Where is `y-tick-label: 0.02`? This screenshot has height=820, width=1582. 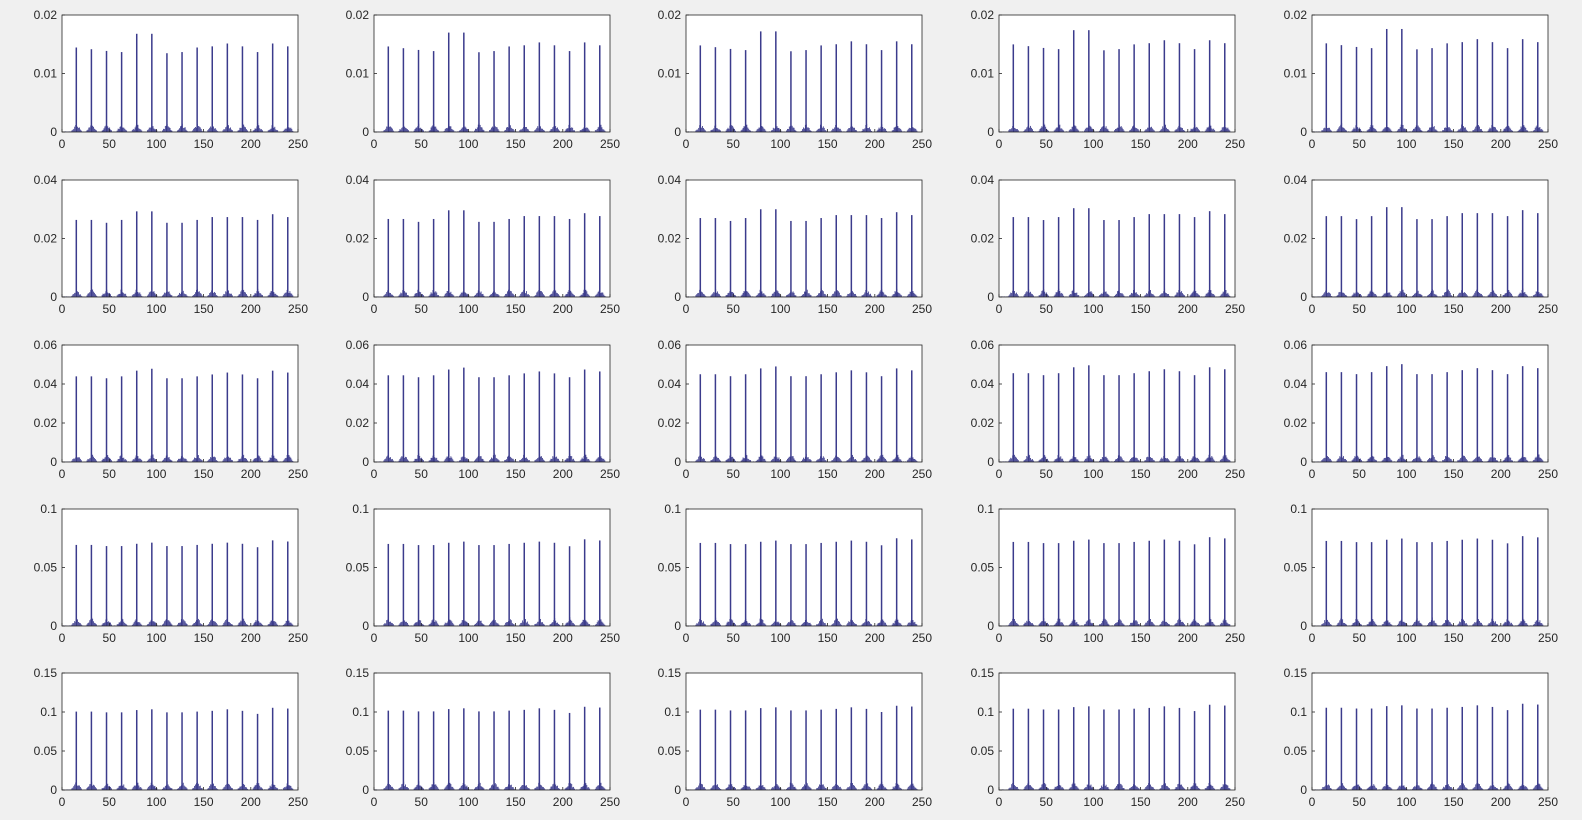 y-tick-label: 0.02 is located at coordinates (670, 239).